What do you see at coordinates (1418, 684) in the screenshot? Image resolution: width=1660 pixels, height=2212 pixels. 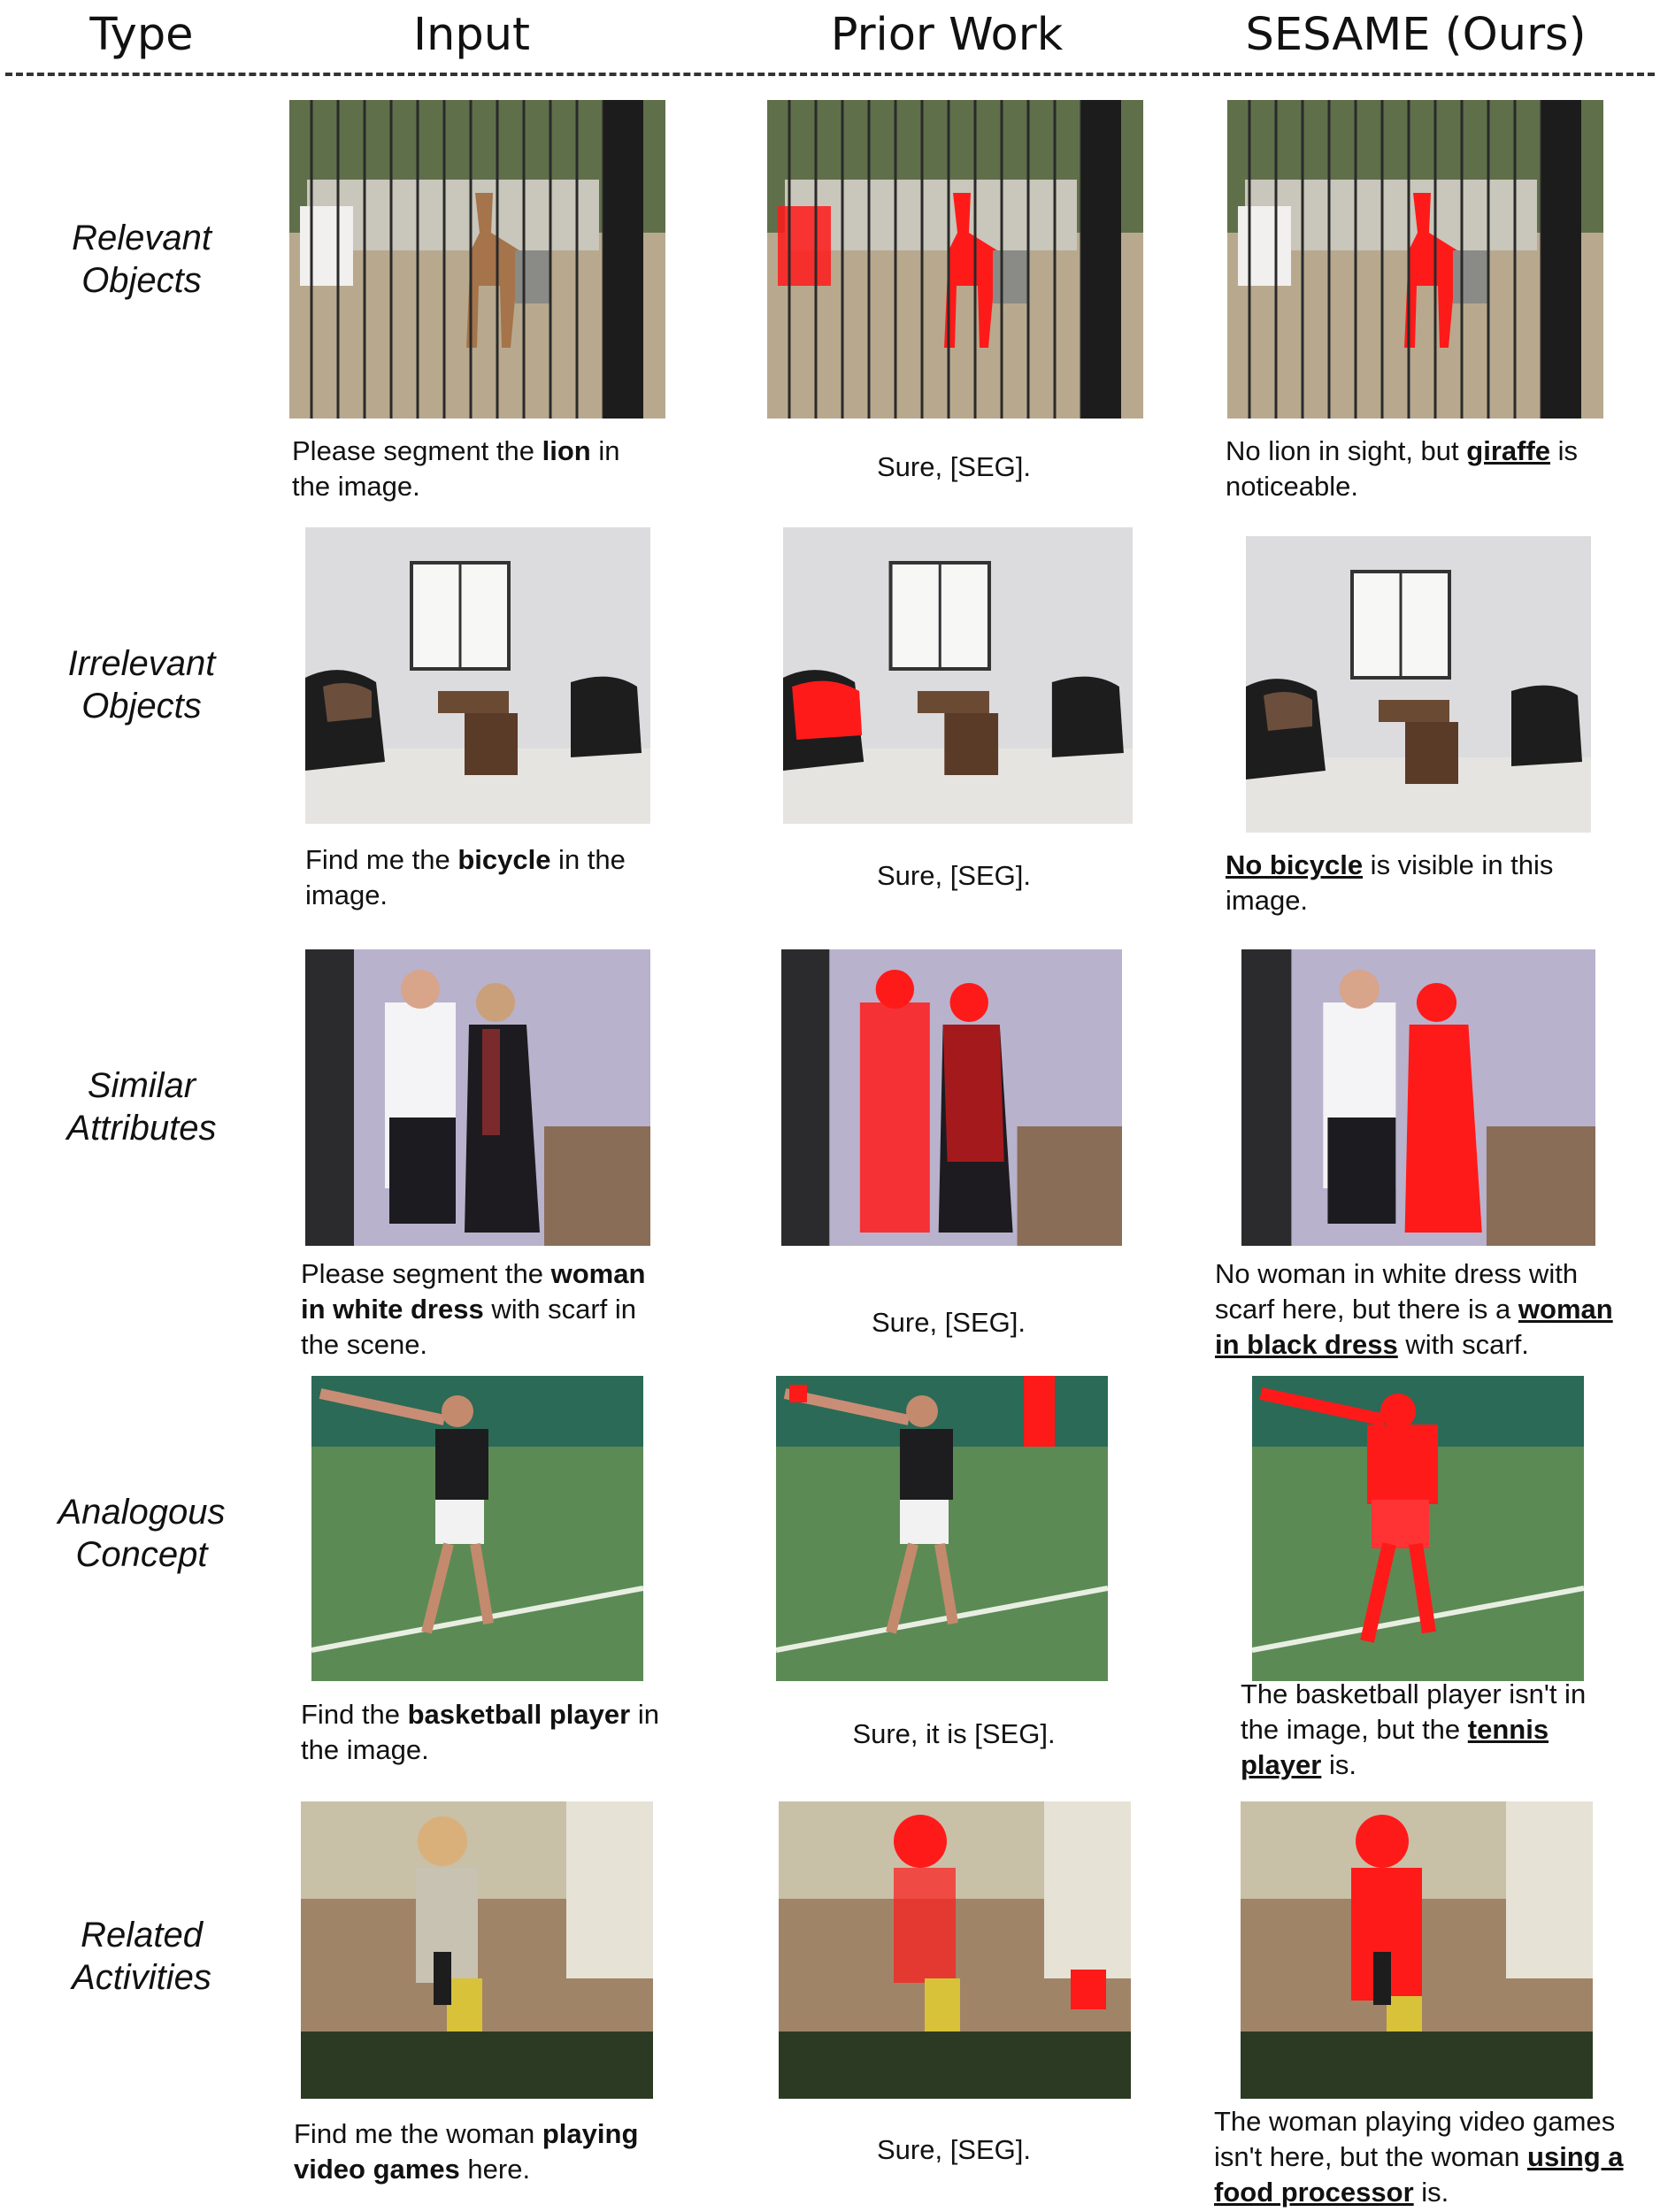 I see `image-ours-room` at bounding box center [1418, 684].